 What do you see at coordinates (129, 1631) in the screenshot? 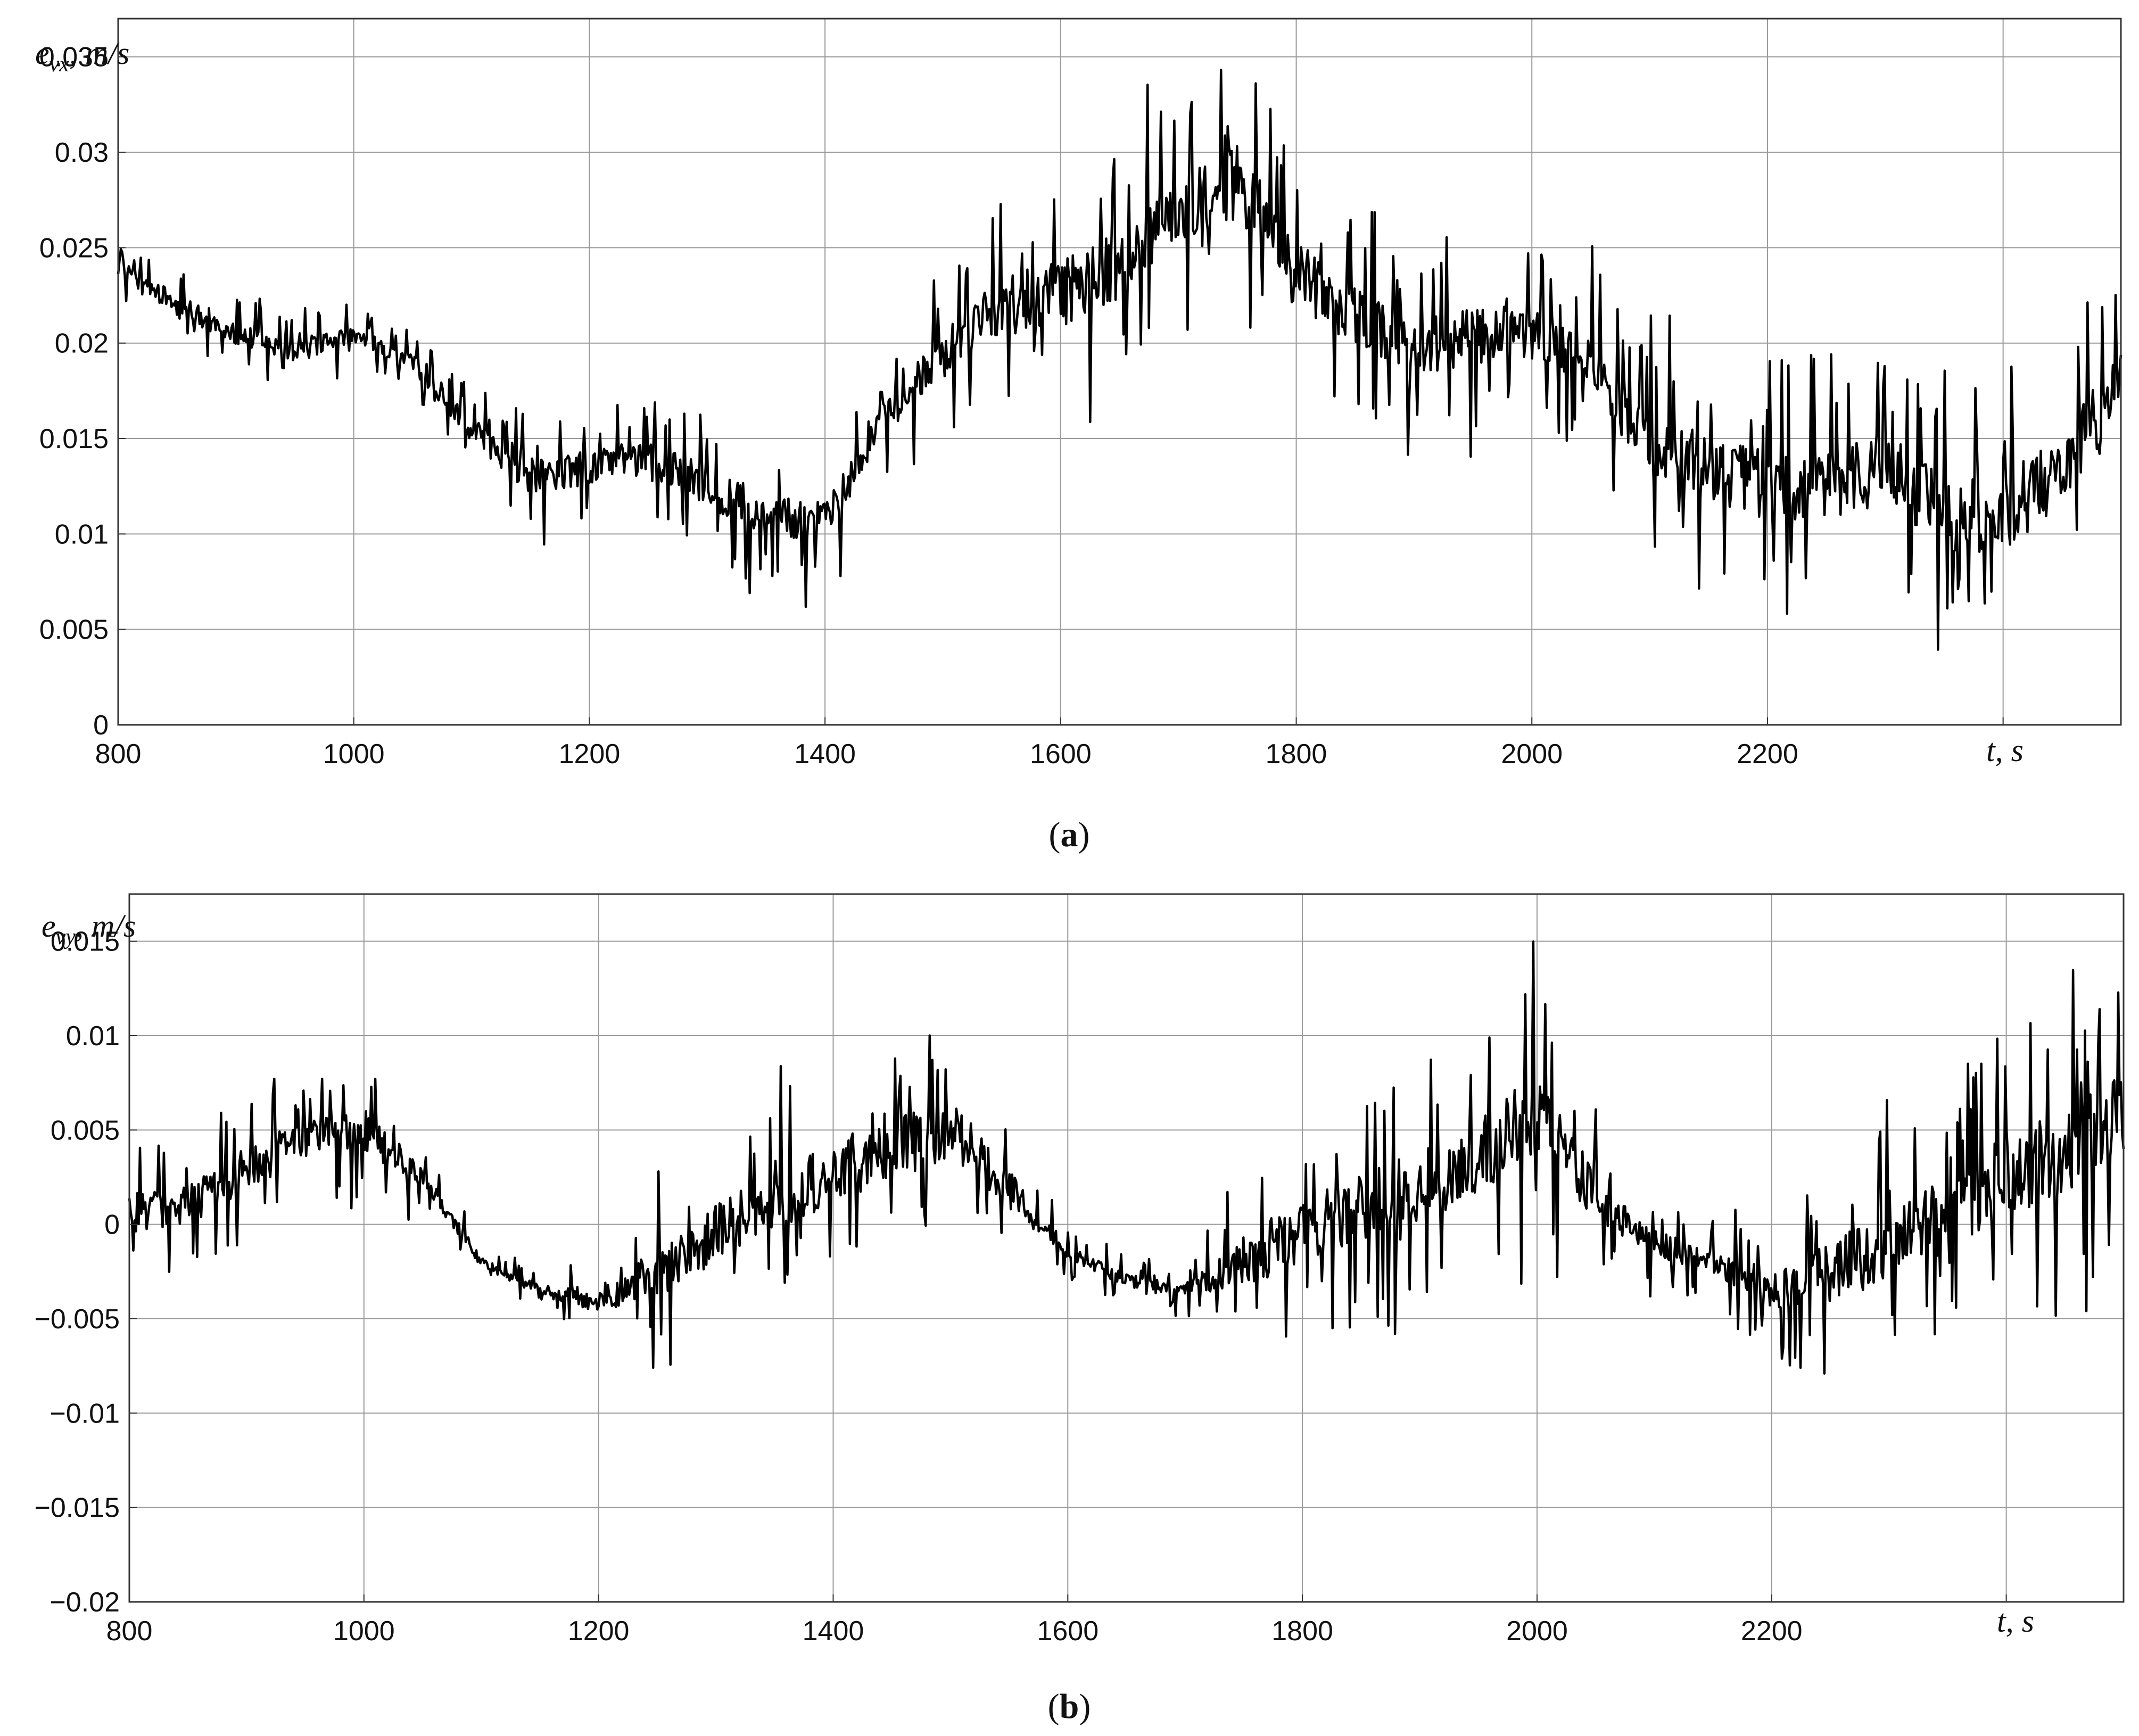
I see `chart-b-x-tick-label: 800` at bounding box center [129, 1631].